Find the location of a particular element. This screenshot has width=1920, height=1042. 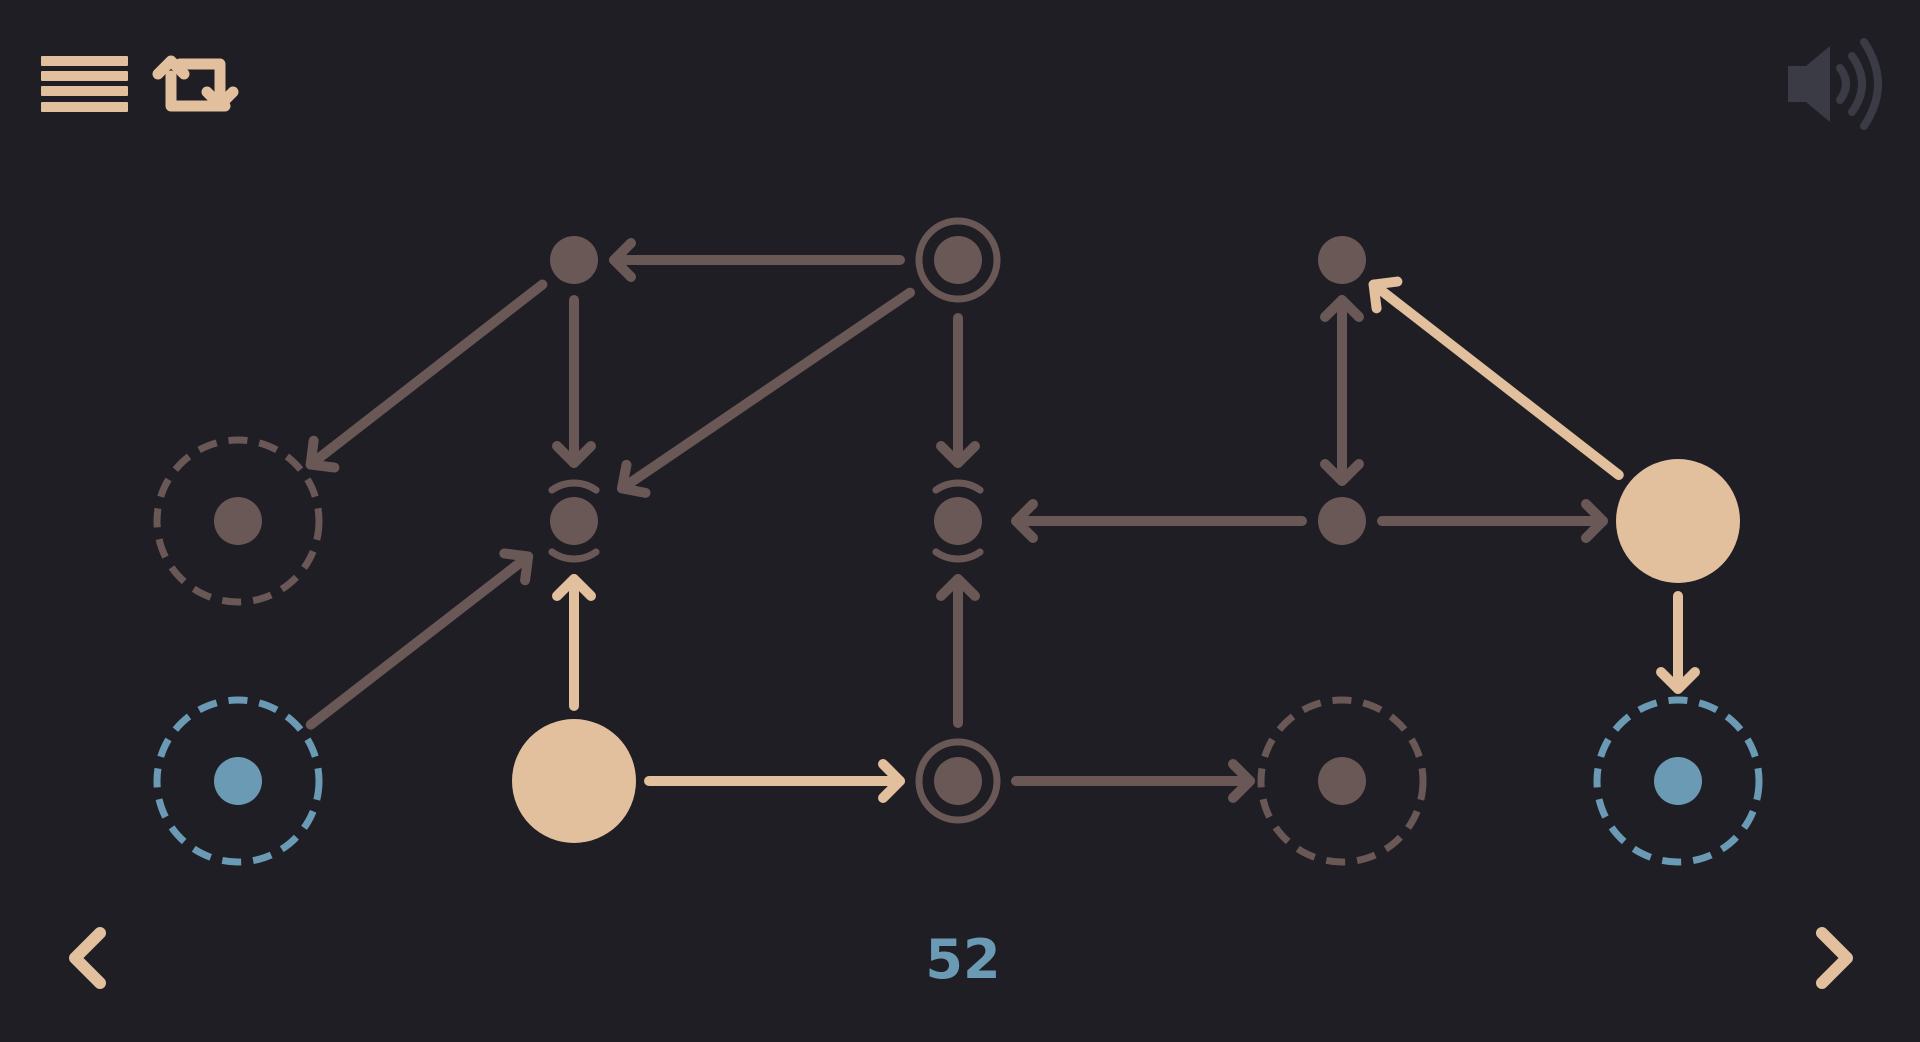

edge-b-to-f is located at coordinates (958, 390).